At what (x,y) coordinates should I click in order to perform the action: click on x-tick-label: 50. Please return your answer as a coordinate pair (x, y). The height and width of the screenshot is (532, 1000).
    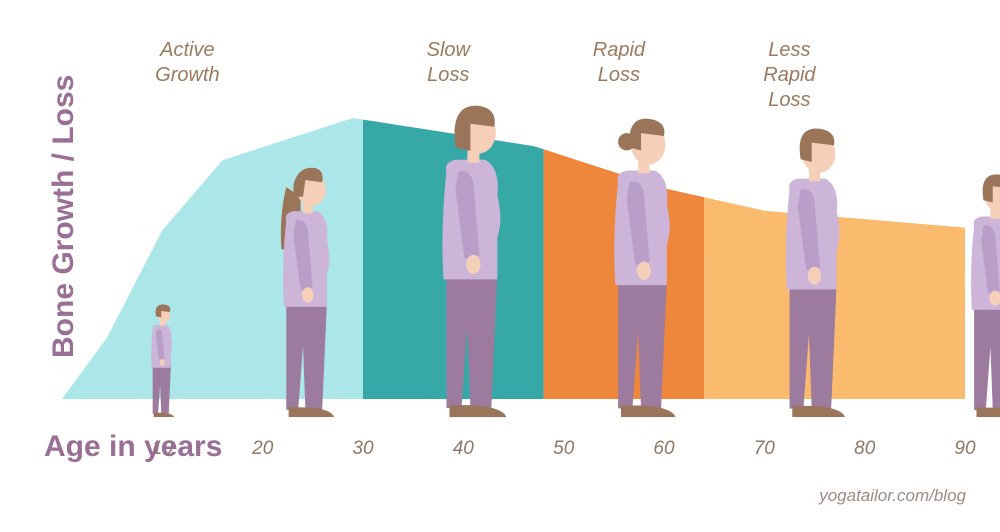
    Looking at the image, I should click on (564, 448).